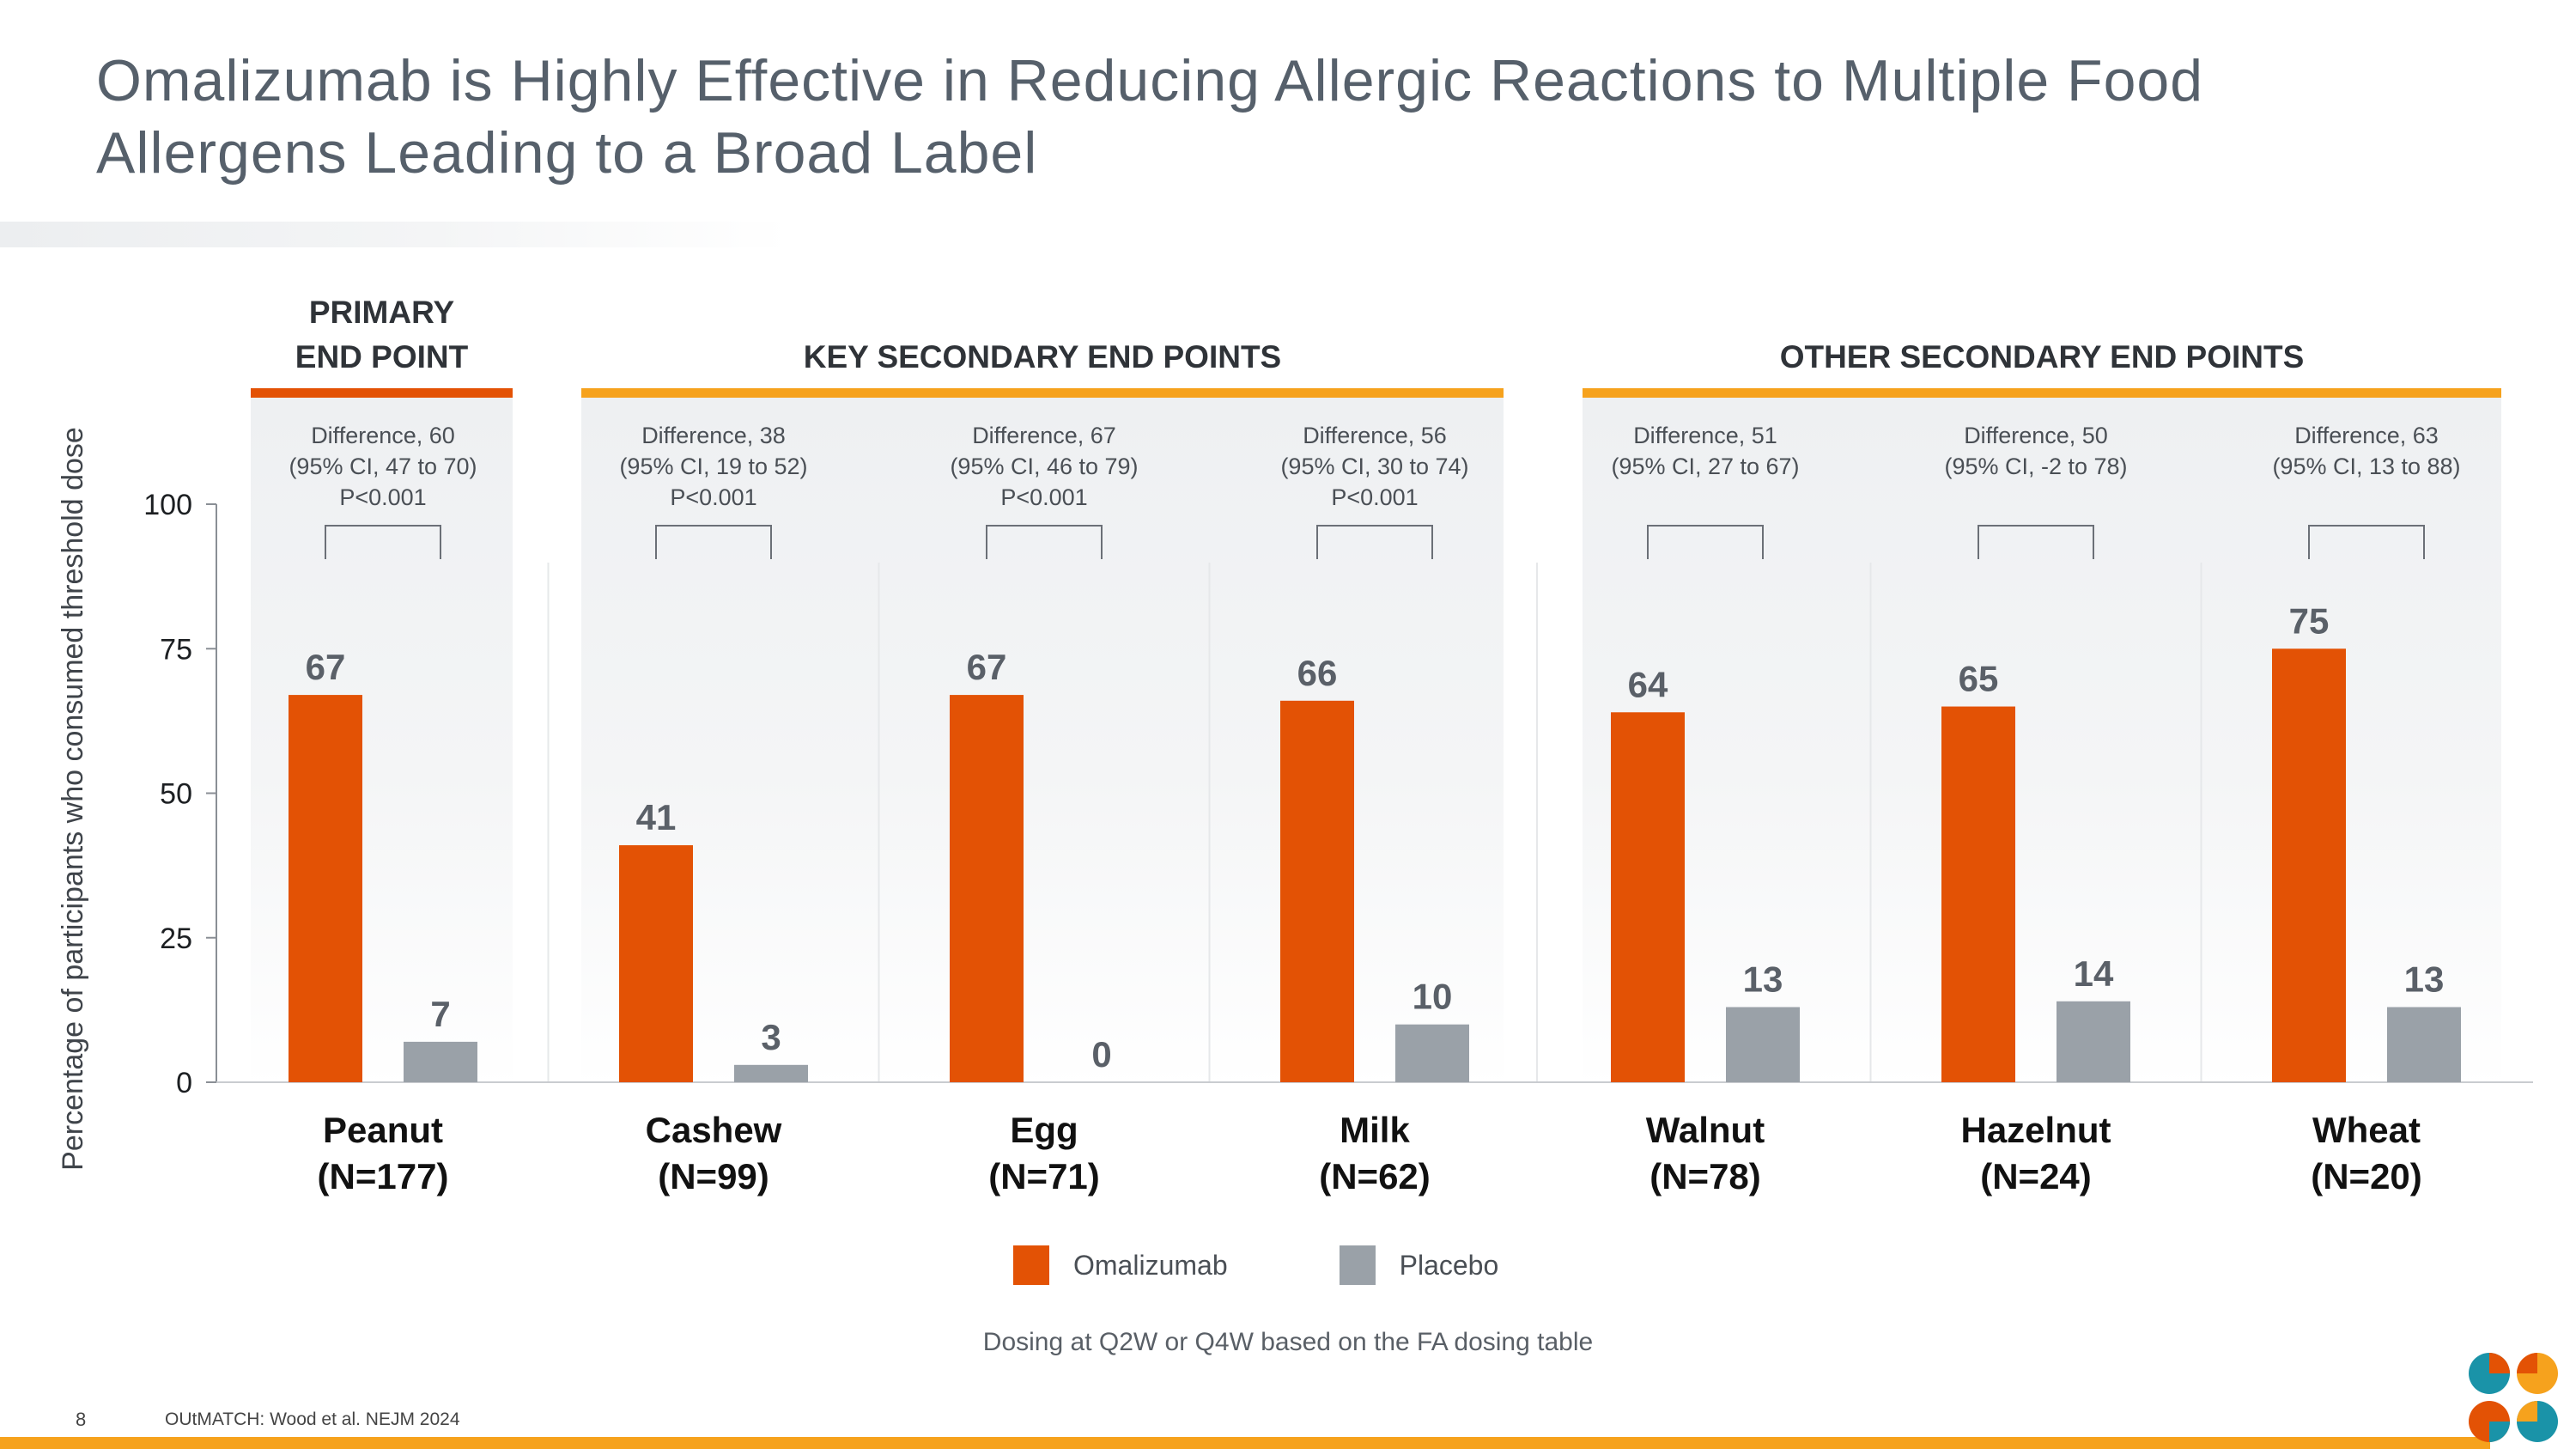  What do you see at coordinates (656, 817) in the screenshot?
I see `data-label-omalizumab-cashew: 41` at bounding box center [656, 817].